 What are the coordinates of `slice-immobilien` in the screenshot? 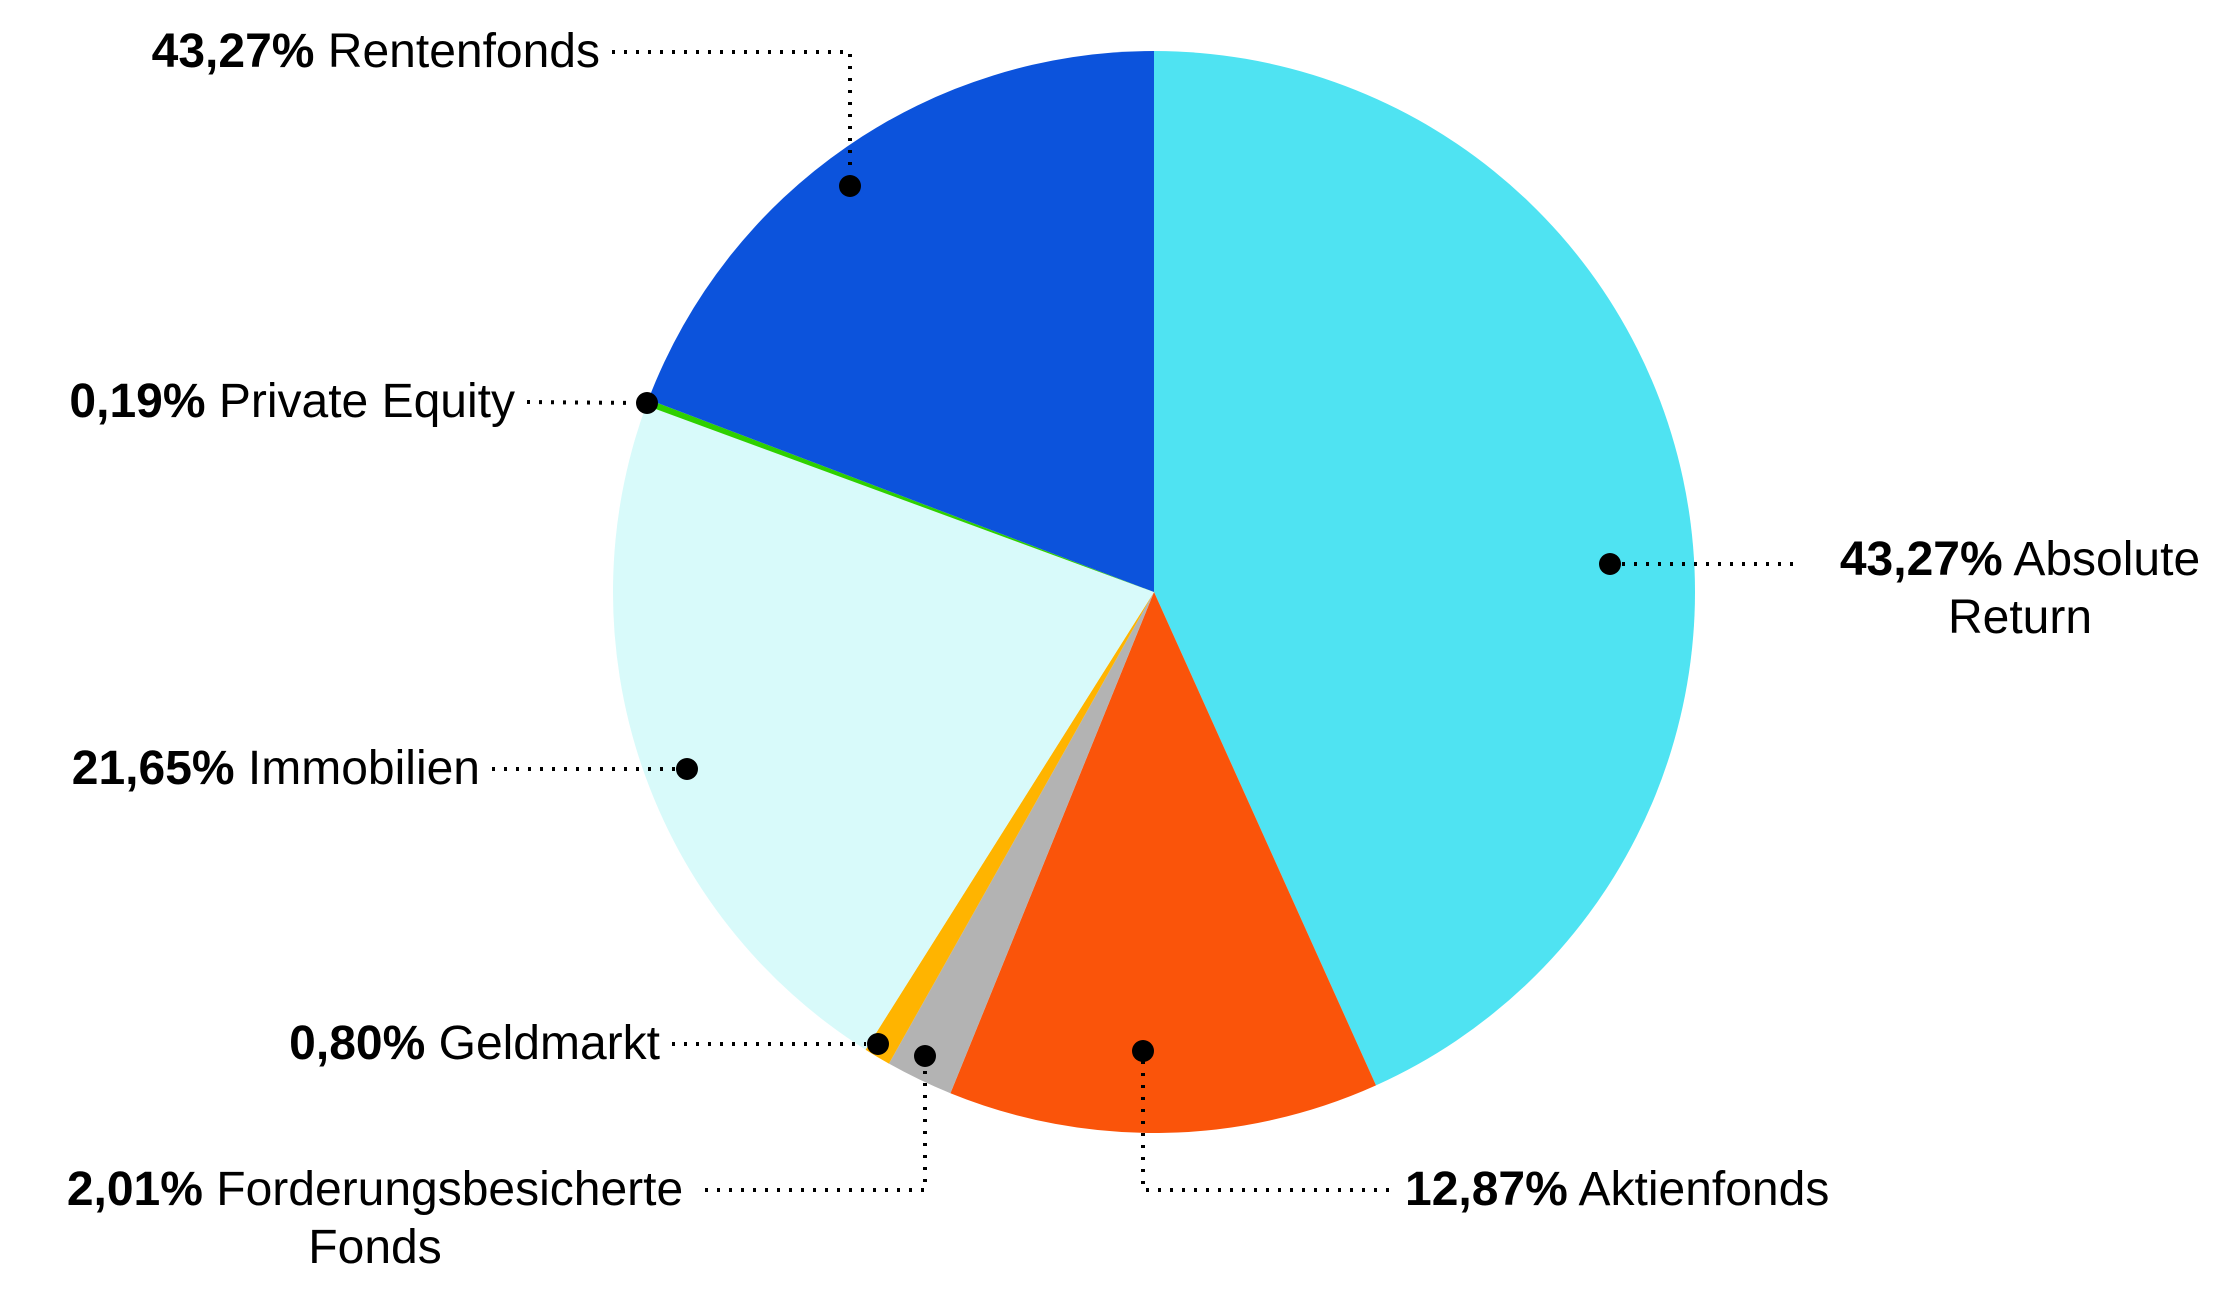 It's located at (883, 727).